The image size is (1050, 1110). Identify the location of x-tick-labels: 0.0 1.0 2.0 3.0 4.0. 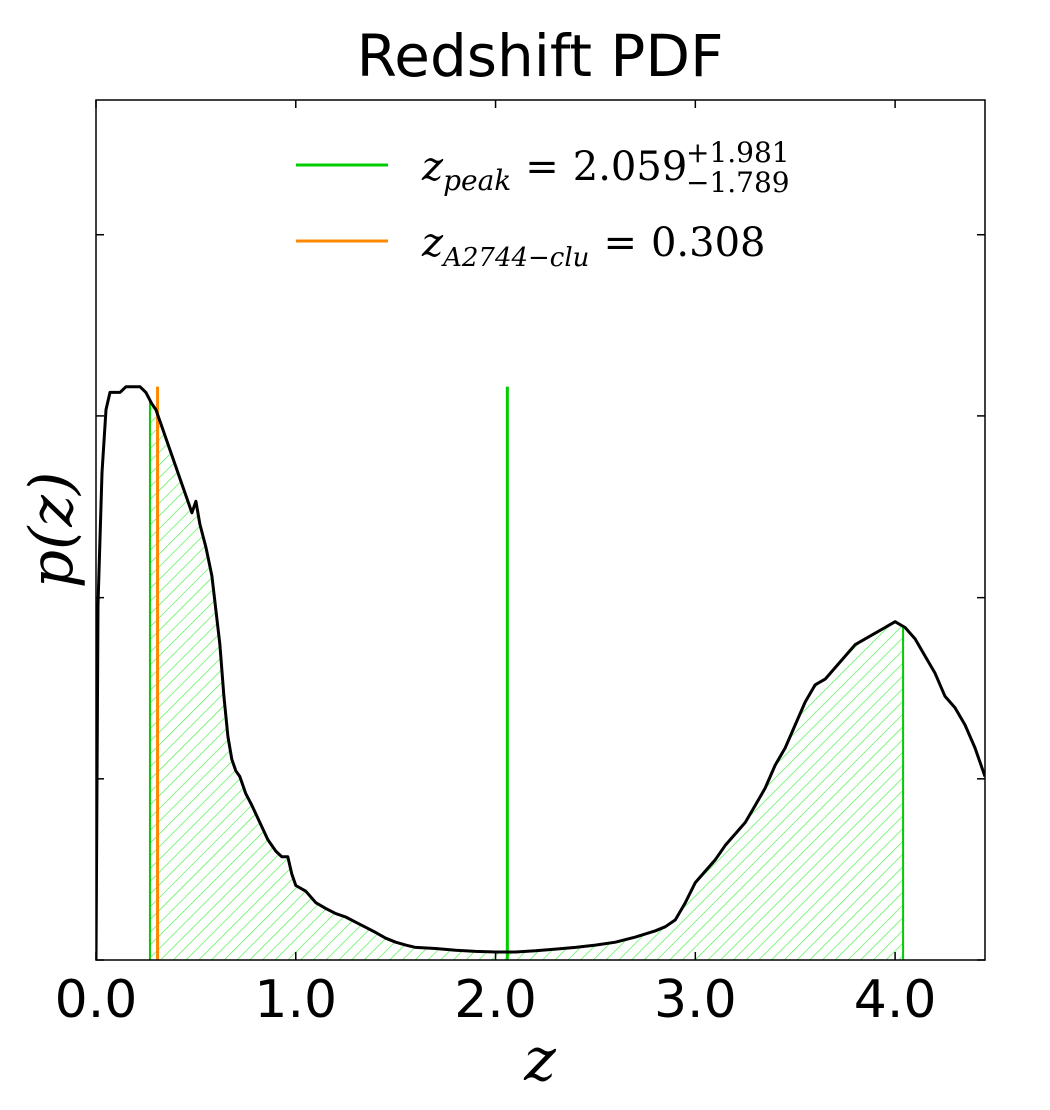
(496, 1000).